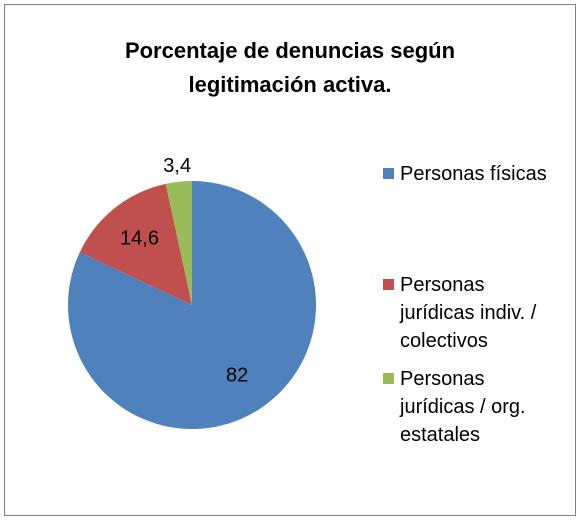  What do you see at coordinates (463, 407) in the screenshot?
I see `legend-label: Personas jurídicas / org. estatales` at bounding box center [463, 407].